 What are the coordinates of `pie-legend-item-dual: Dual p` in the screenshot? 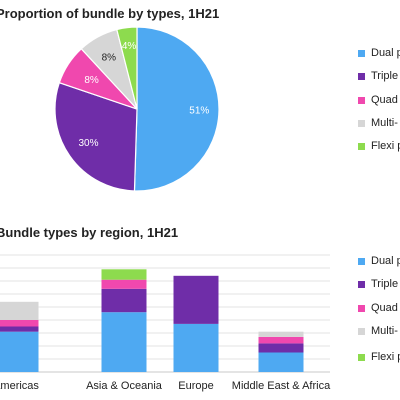 It's located at (379, 53).